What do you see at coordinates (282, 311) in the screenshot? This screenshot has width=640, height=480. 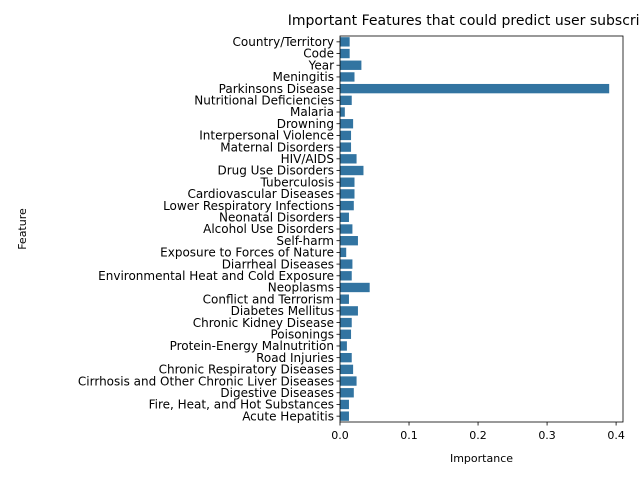 I see `y-tick-label: Diabetes Mellitus` at bounding box center [282, 311].